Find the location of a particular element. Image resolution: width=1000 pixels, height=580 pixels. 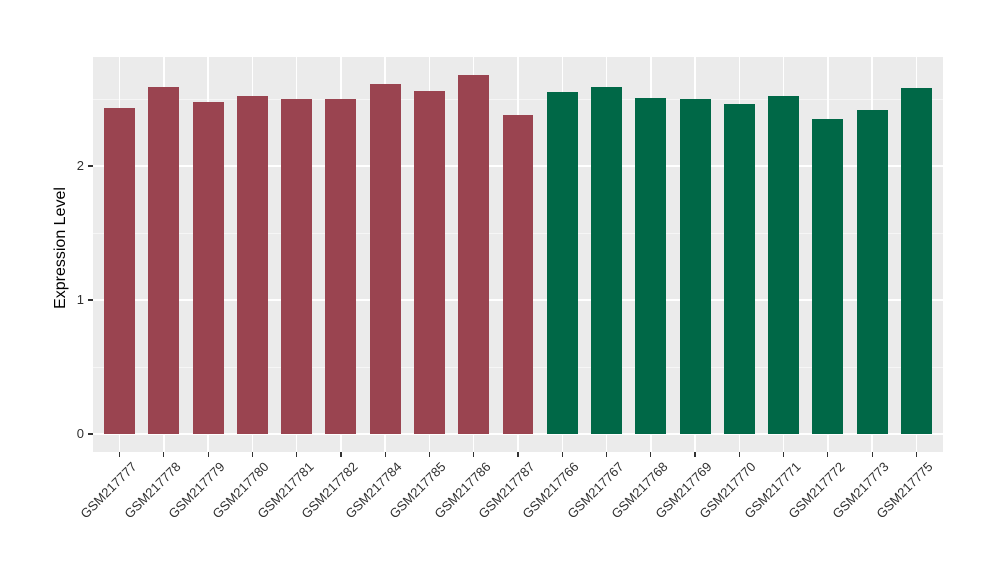

bar-GSM217772 is located at coordinates (828, 276).